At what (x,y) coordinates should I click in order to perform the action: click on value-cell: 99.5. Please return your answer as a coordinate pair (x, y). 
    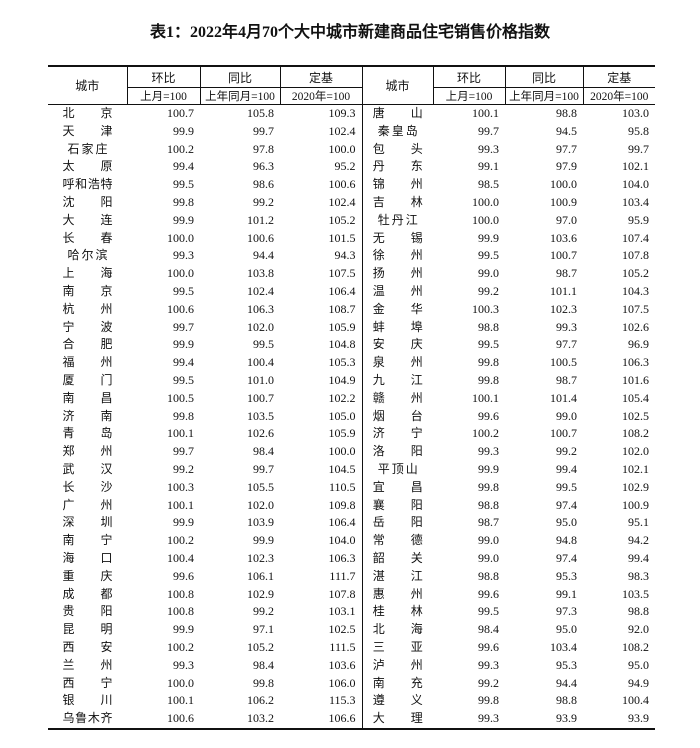
    Looking at the image, I should click on (488, 255).